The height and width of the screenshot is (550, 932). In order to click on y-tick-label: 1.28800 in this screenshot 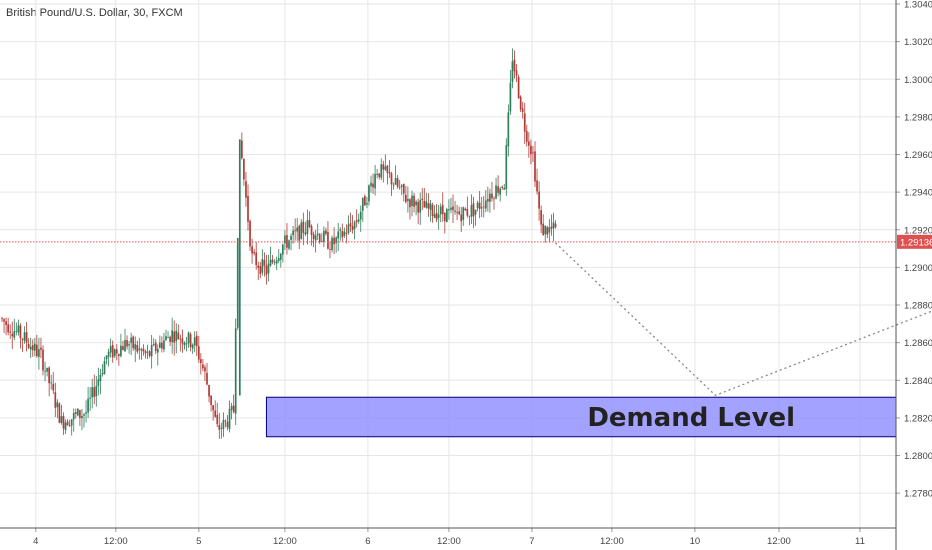, I will do `click(918, 306)`.